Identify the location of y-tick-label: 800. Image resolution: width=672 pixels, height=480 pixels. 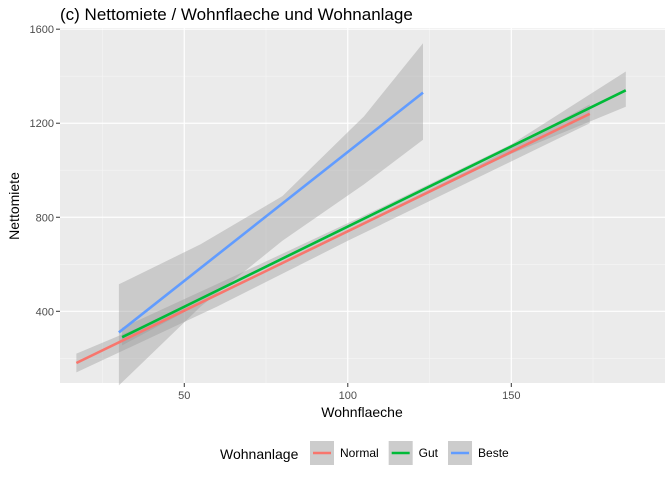
(45, 218).